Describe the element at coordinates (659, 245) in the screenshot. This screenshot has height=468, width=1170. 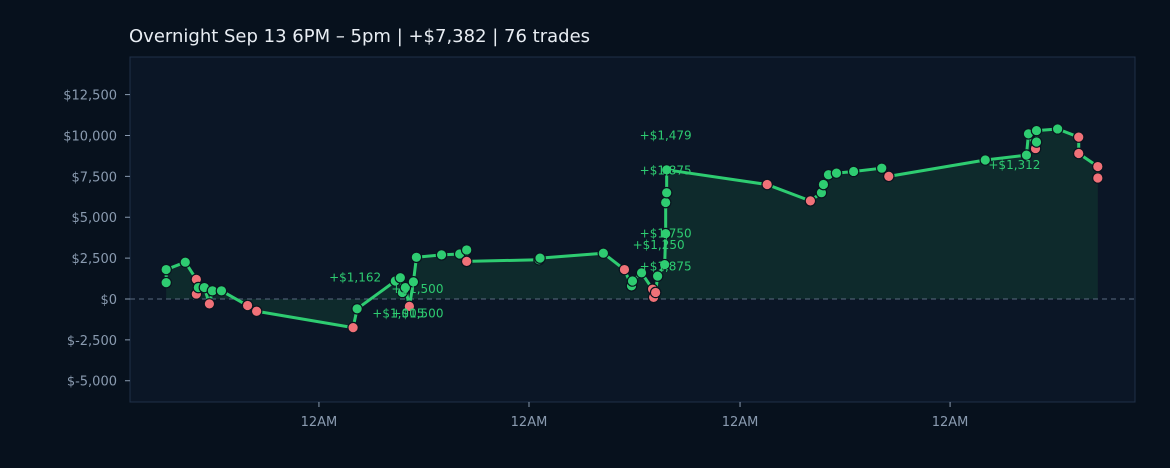
I see `trade-annotation: +$1,250` at that location.